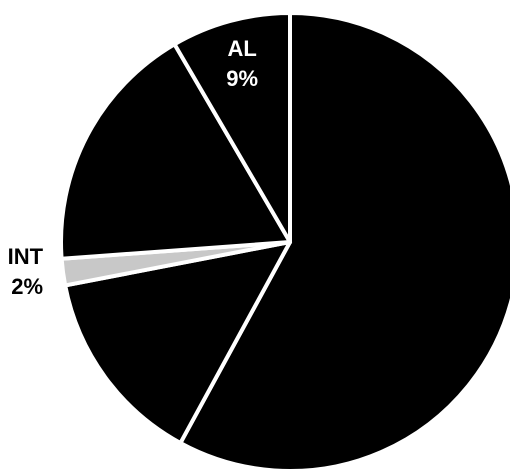  I want to click on slice-label-al-value: 9%, so click(242, 78).